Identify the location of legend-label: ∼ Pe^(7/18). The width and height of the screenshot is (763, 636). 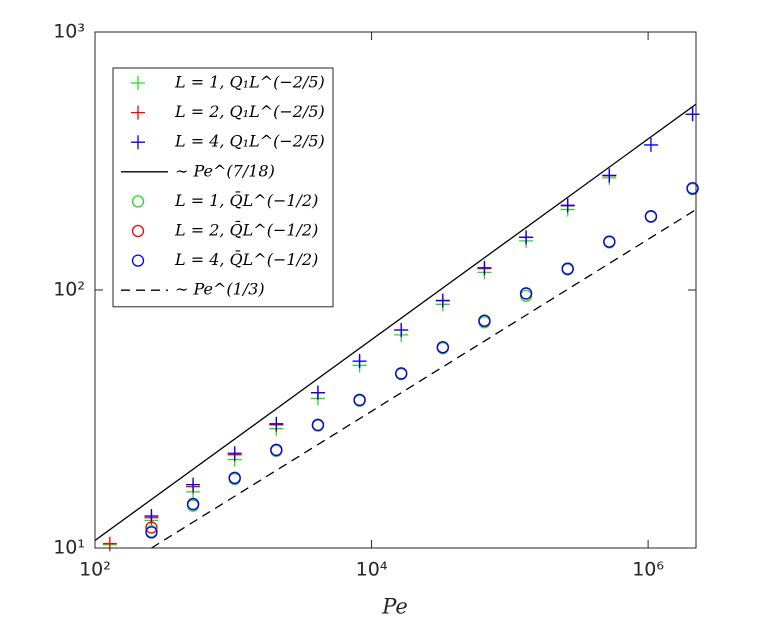
(225, 170).